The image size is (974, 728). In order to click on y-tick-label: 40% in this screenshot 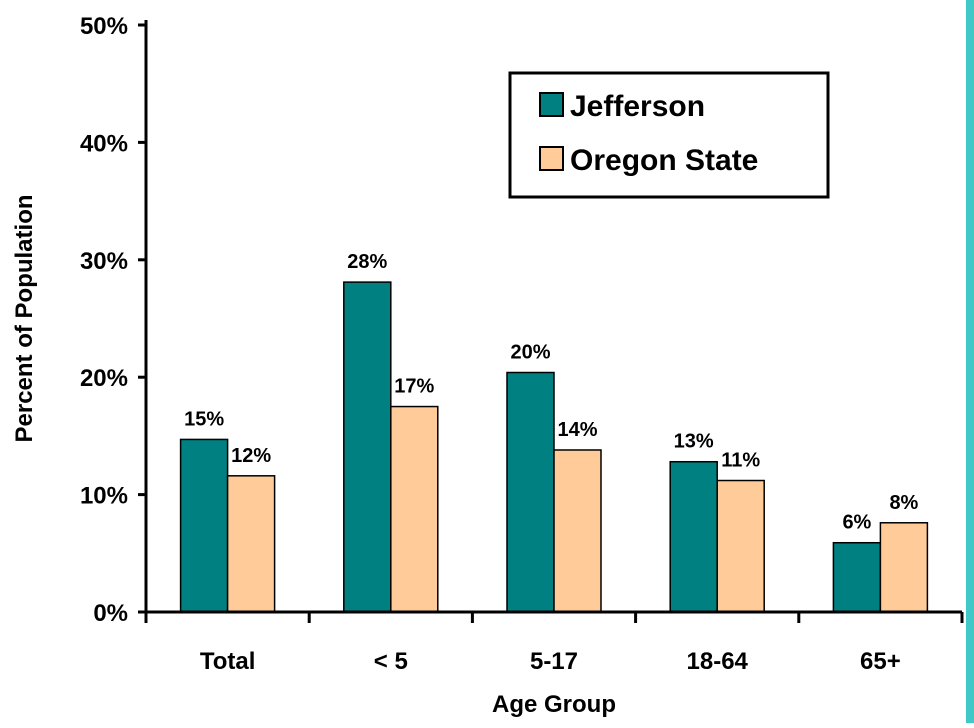, I will do `click(104, 143)`.